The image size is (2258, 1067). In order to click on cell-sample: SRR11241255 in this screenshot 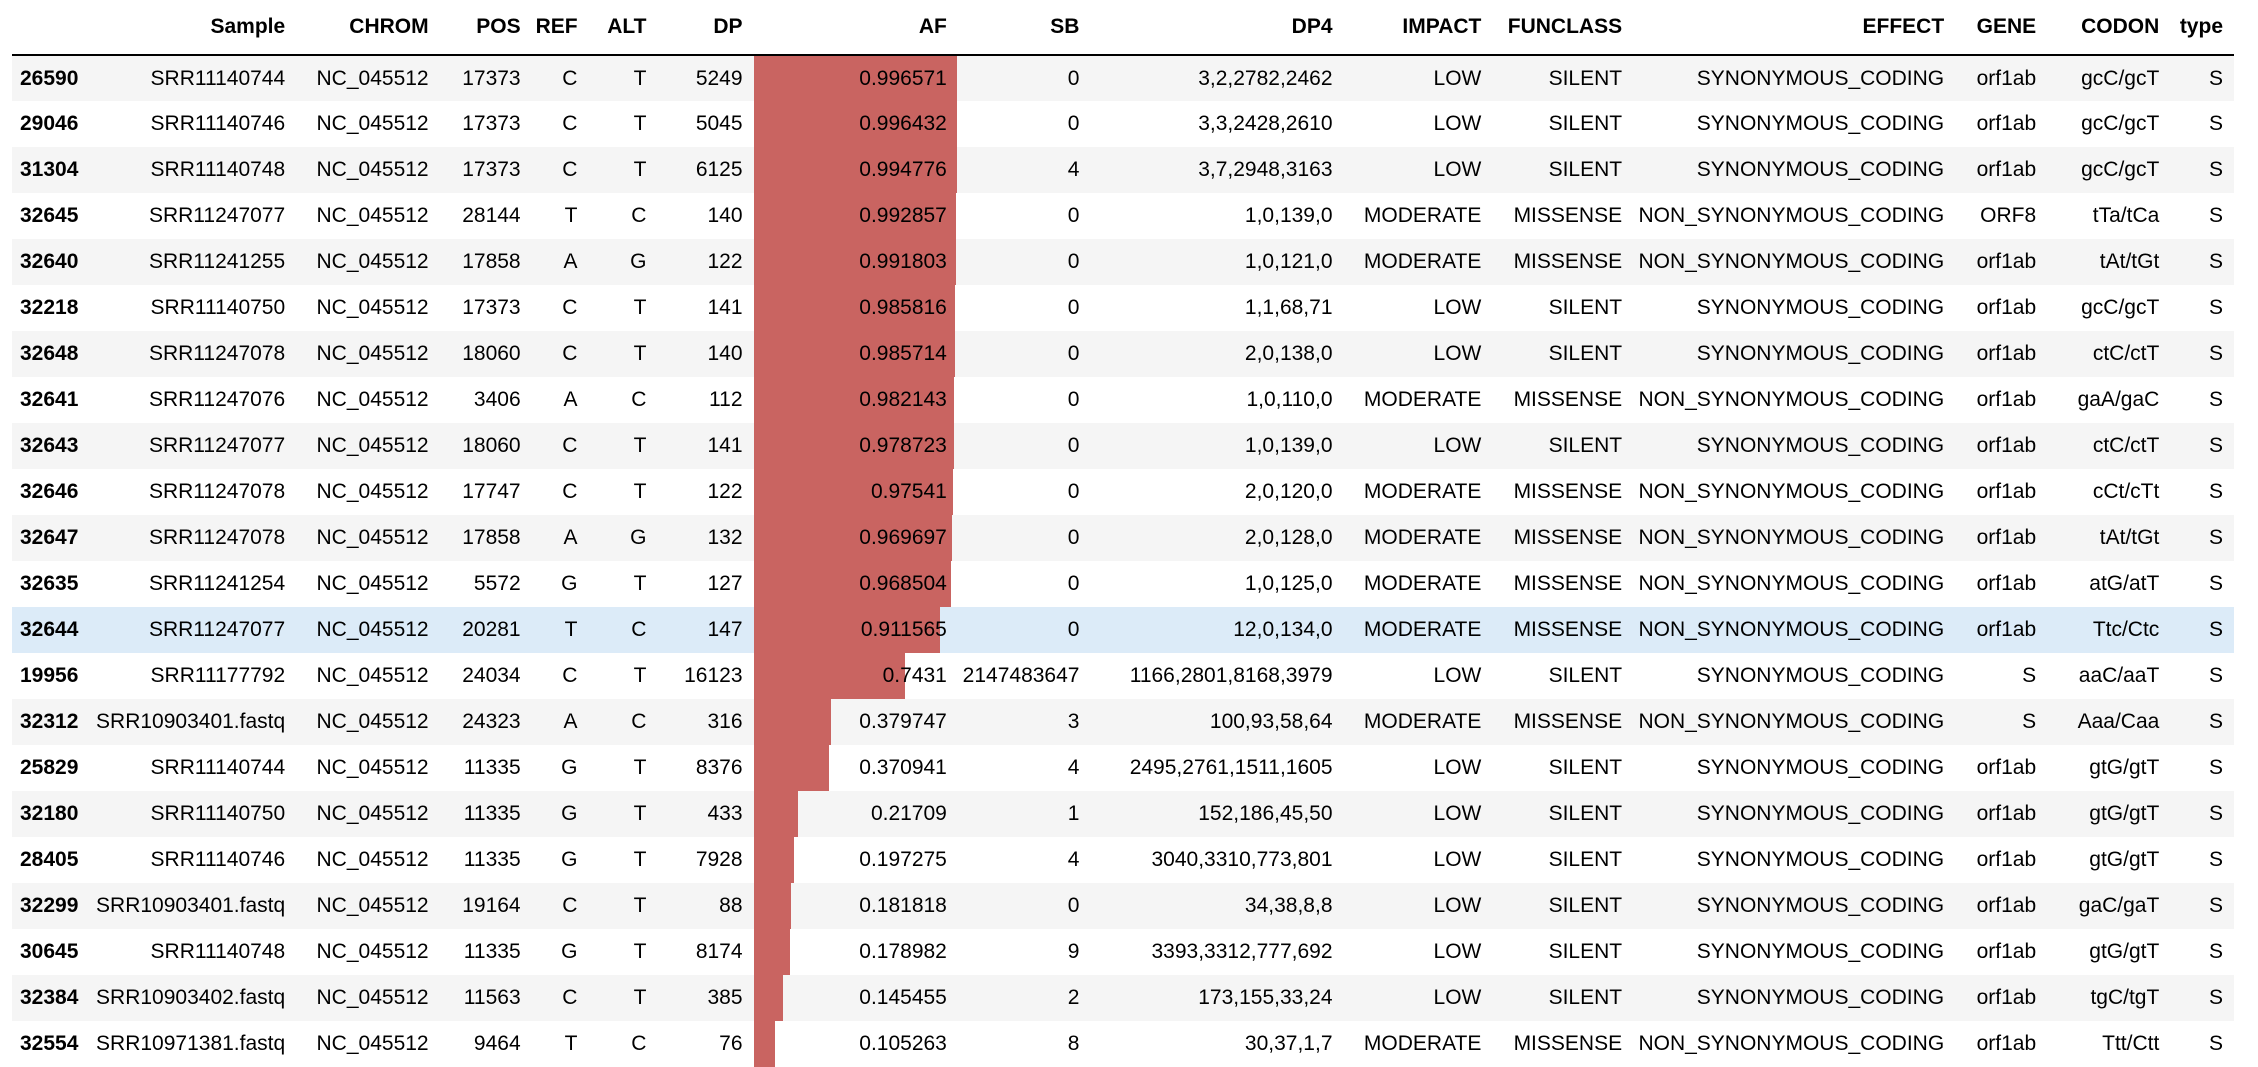, I will do `click(217, 261)`.